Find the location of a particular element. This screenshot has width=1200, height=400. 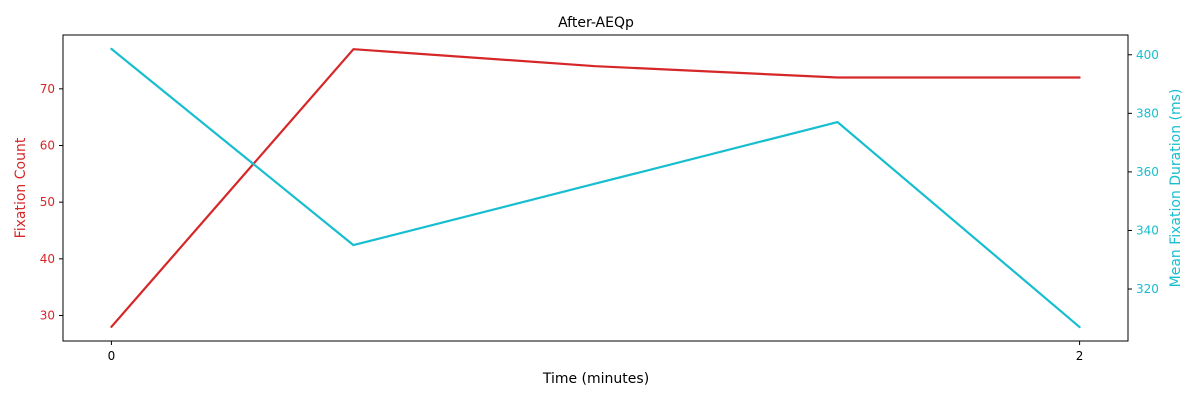

x-tick-label: 2 is located at coordinates (1080, 356).